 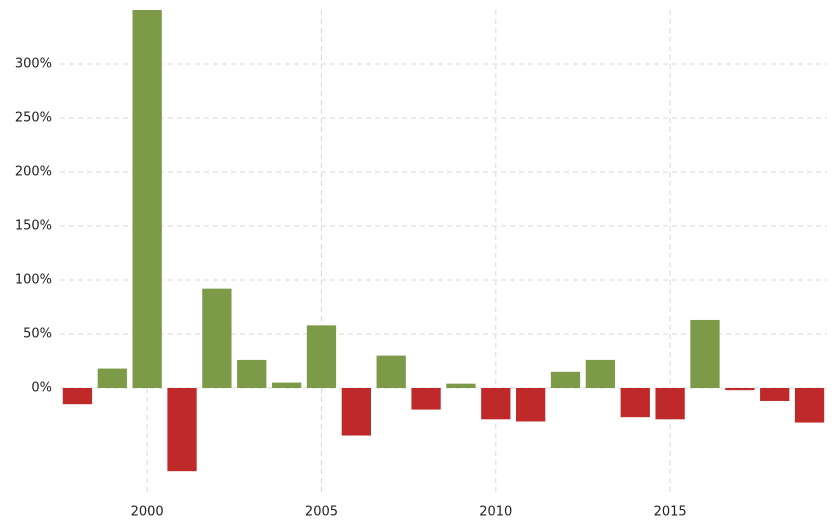 What do you see at coordinates (321, 512) in the screenshot?
I see `x-tick-label: 2005` at bounding box center [321, 512].